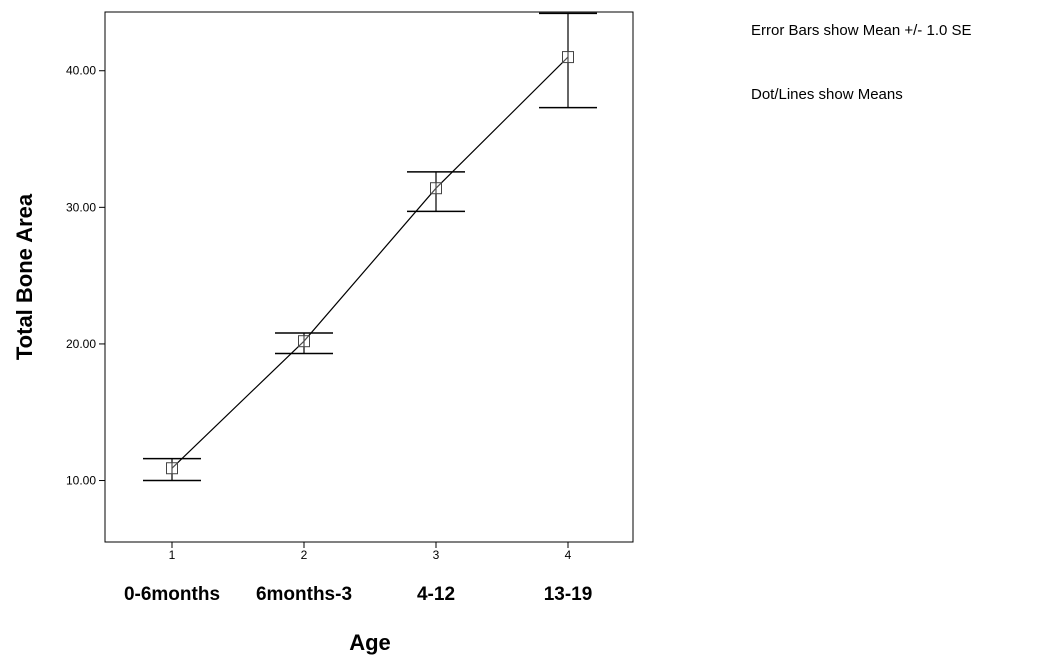 The image size is (1055, 663). What do you see at coordinates (358, 573) in the screenshot?
I see `x-axis: 1 0-6months 2 6months-3 3 4-12 4 13-19` at bounding box center [358, 573].